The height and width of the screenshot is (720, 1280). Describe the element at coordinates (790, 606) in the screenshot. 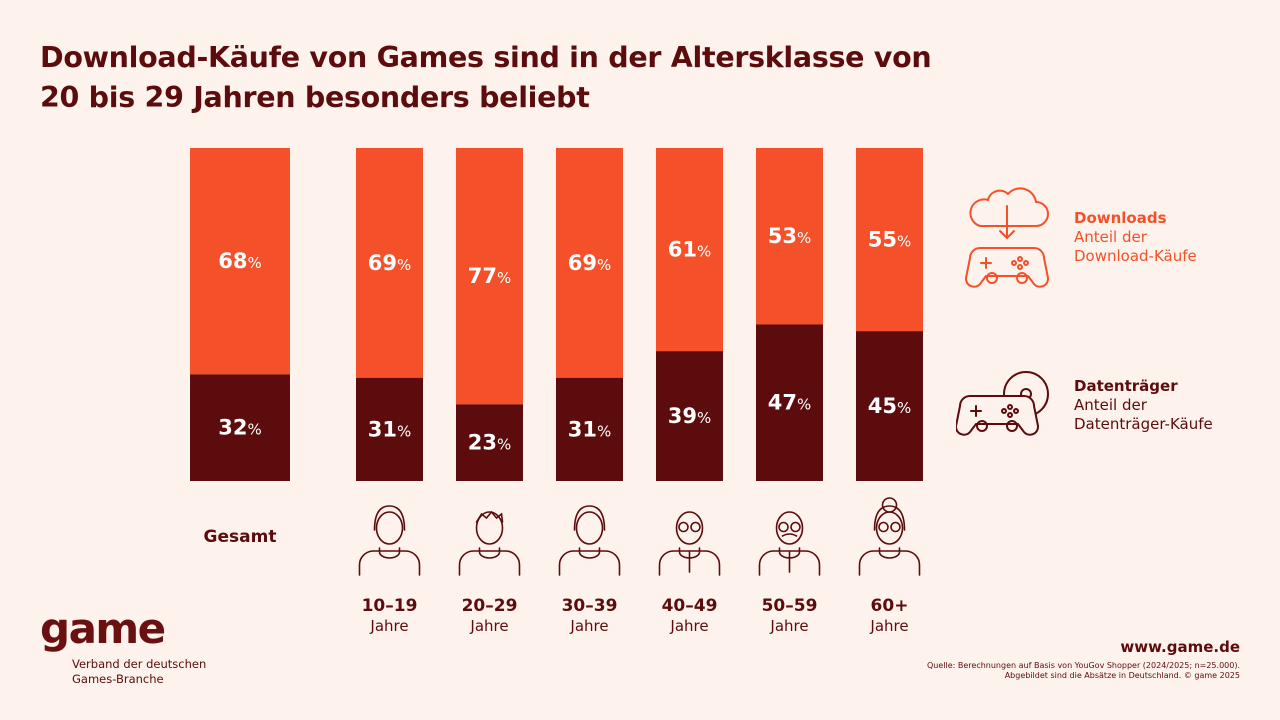

I see `category-label: 50–59` at that location.